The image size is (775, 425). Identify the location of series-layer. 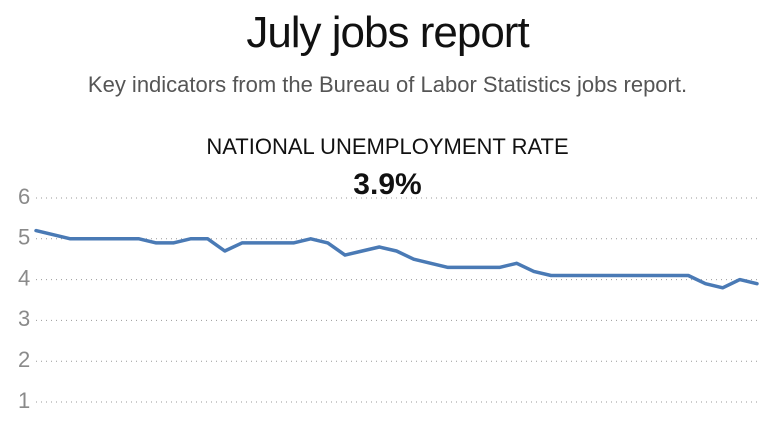
(396, 259).